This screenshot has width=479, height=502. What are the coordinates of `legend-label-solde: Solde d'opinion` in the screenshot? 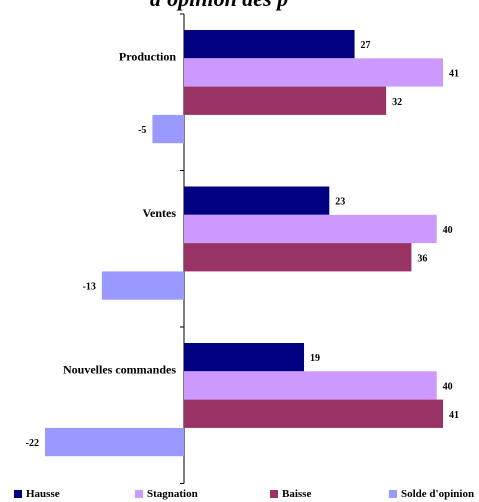 It's located at (438, 494).